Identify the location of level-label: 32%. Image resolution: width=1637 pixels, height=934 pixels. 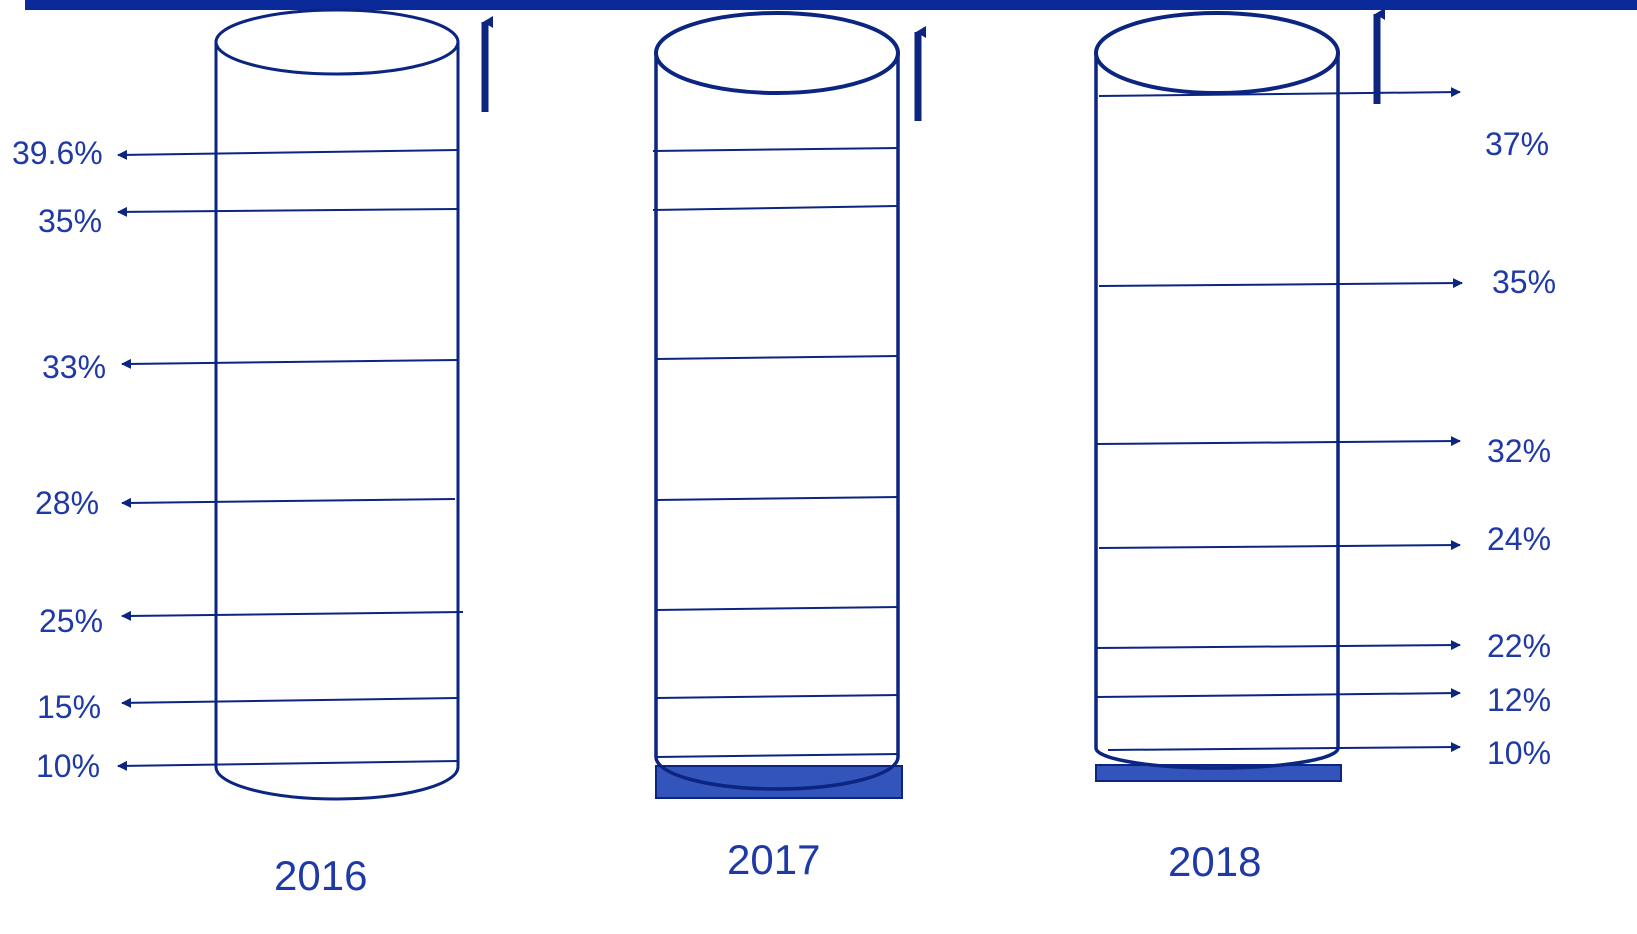
(1519, 451).